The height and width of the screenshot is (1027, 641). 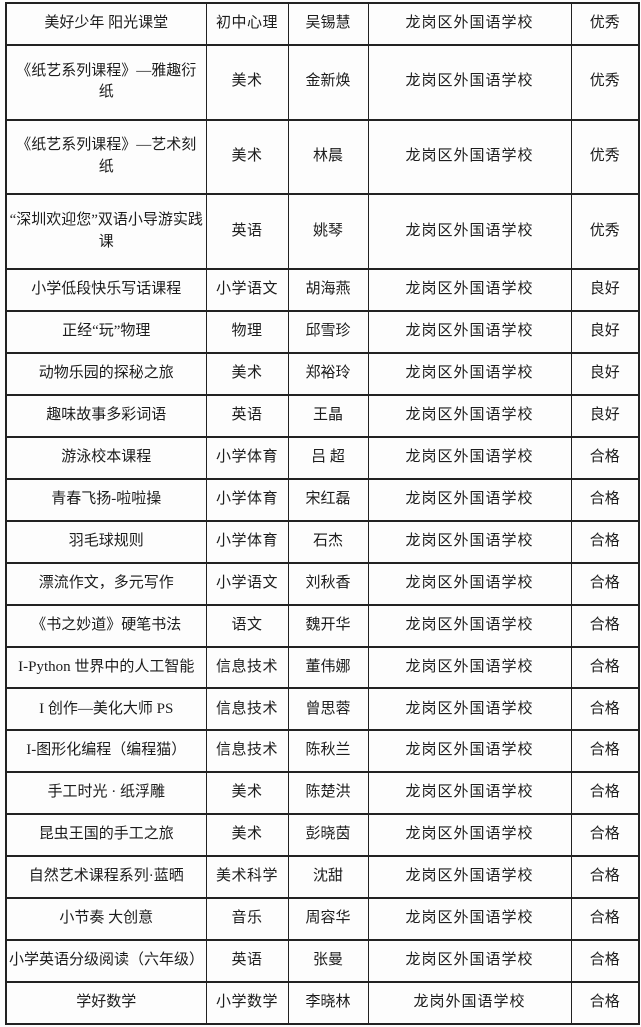 I want to click on teacher-name-cell: 郑裕玲, so click(x=328, y=374).